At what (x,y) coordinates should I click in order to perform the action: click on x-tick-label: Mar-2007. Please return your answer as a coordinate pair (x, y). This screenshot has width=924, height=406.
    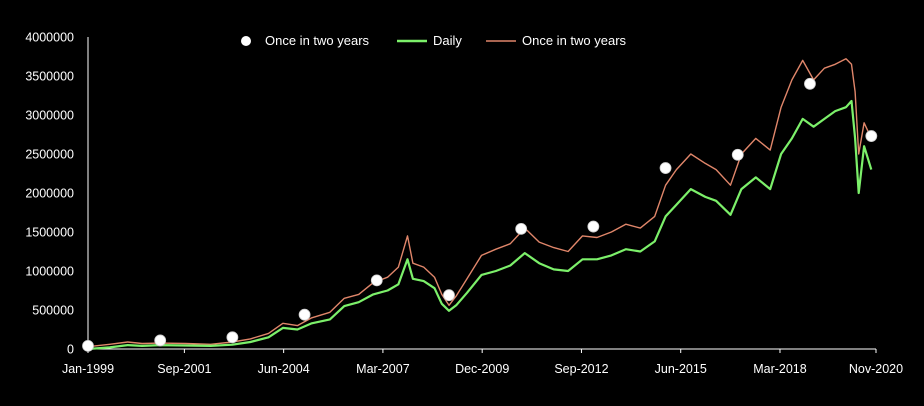
    Looking at the image, I should click on (383, 369).